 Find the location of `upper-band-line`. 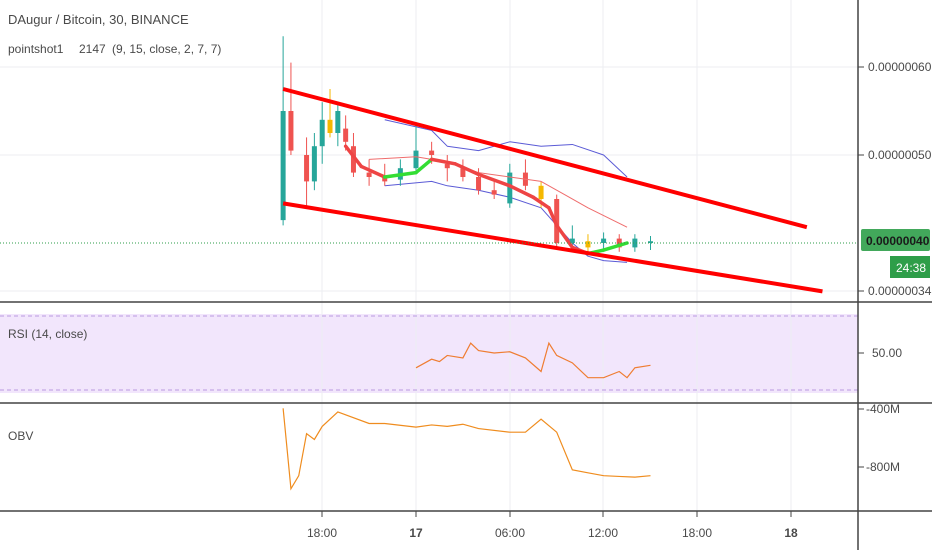

upper-band-line is located at coordinates (506, 148).